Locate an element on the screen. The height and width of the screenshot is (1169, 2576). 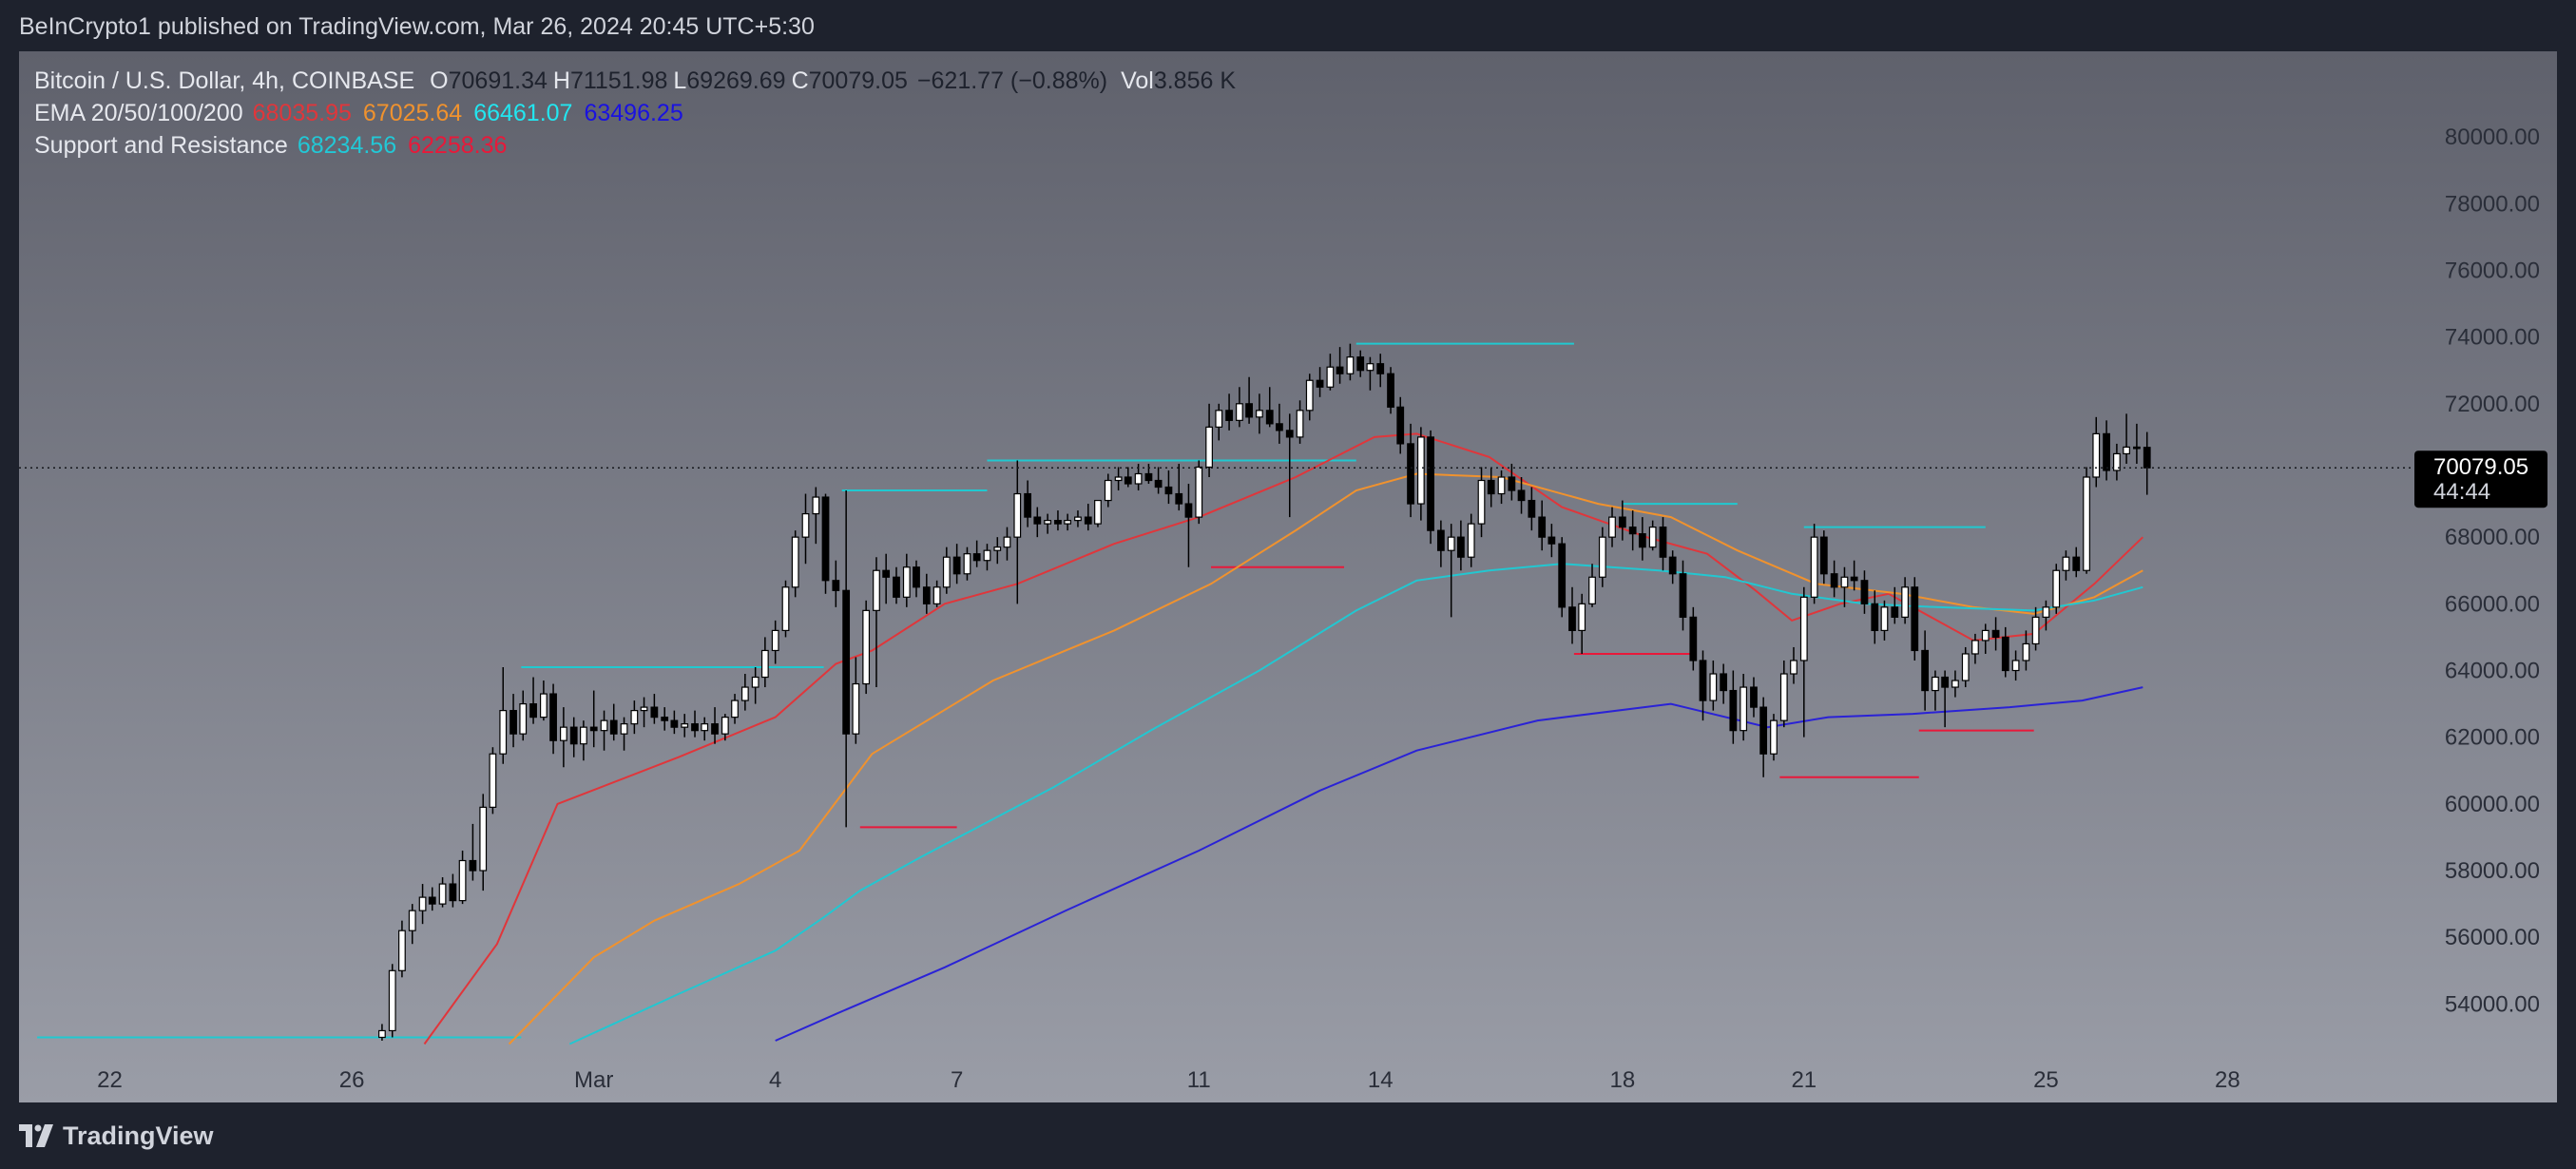
y-tick-label: 56000.00 is located at coordinates (2492, 937).